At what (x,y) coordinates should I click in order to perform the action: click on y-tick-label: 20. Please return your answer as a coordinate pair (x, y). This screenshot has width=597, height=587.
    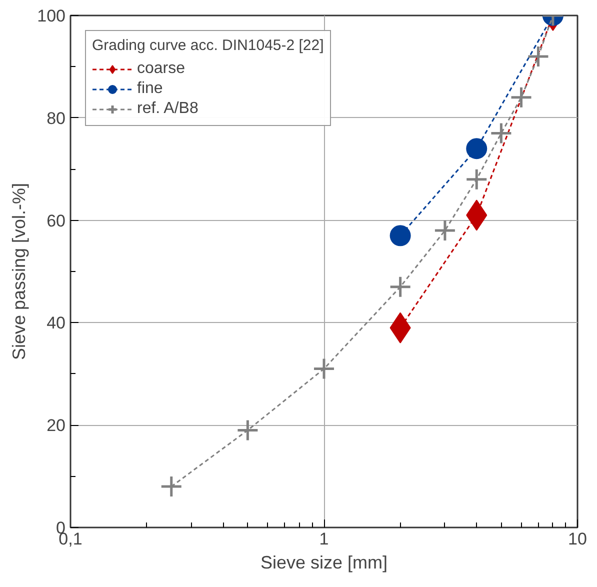
    Looking at the image, I should click on (56, 426).